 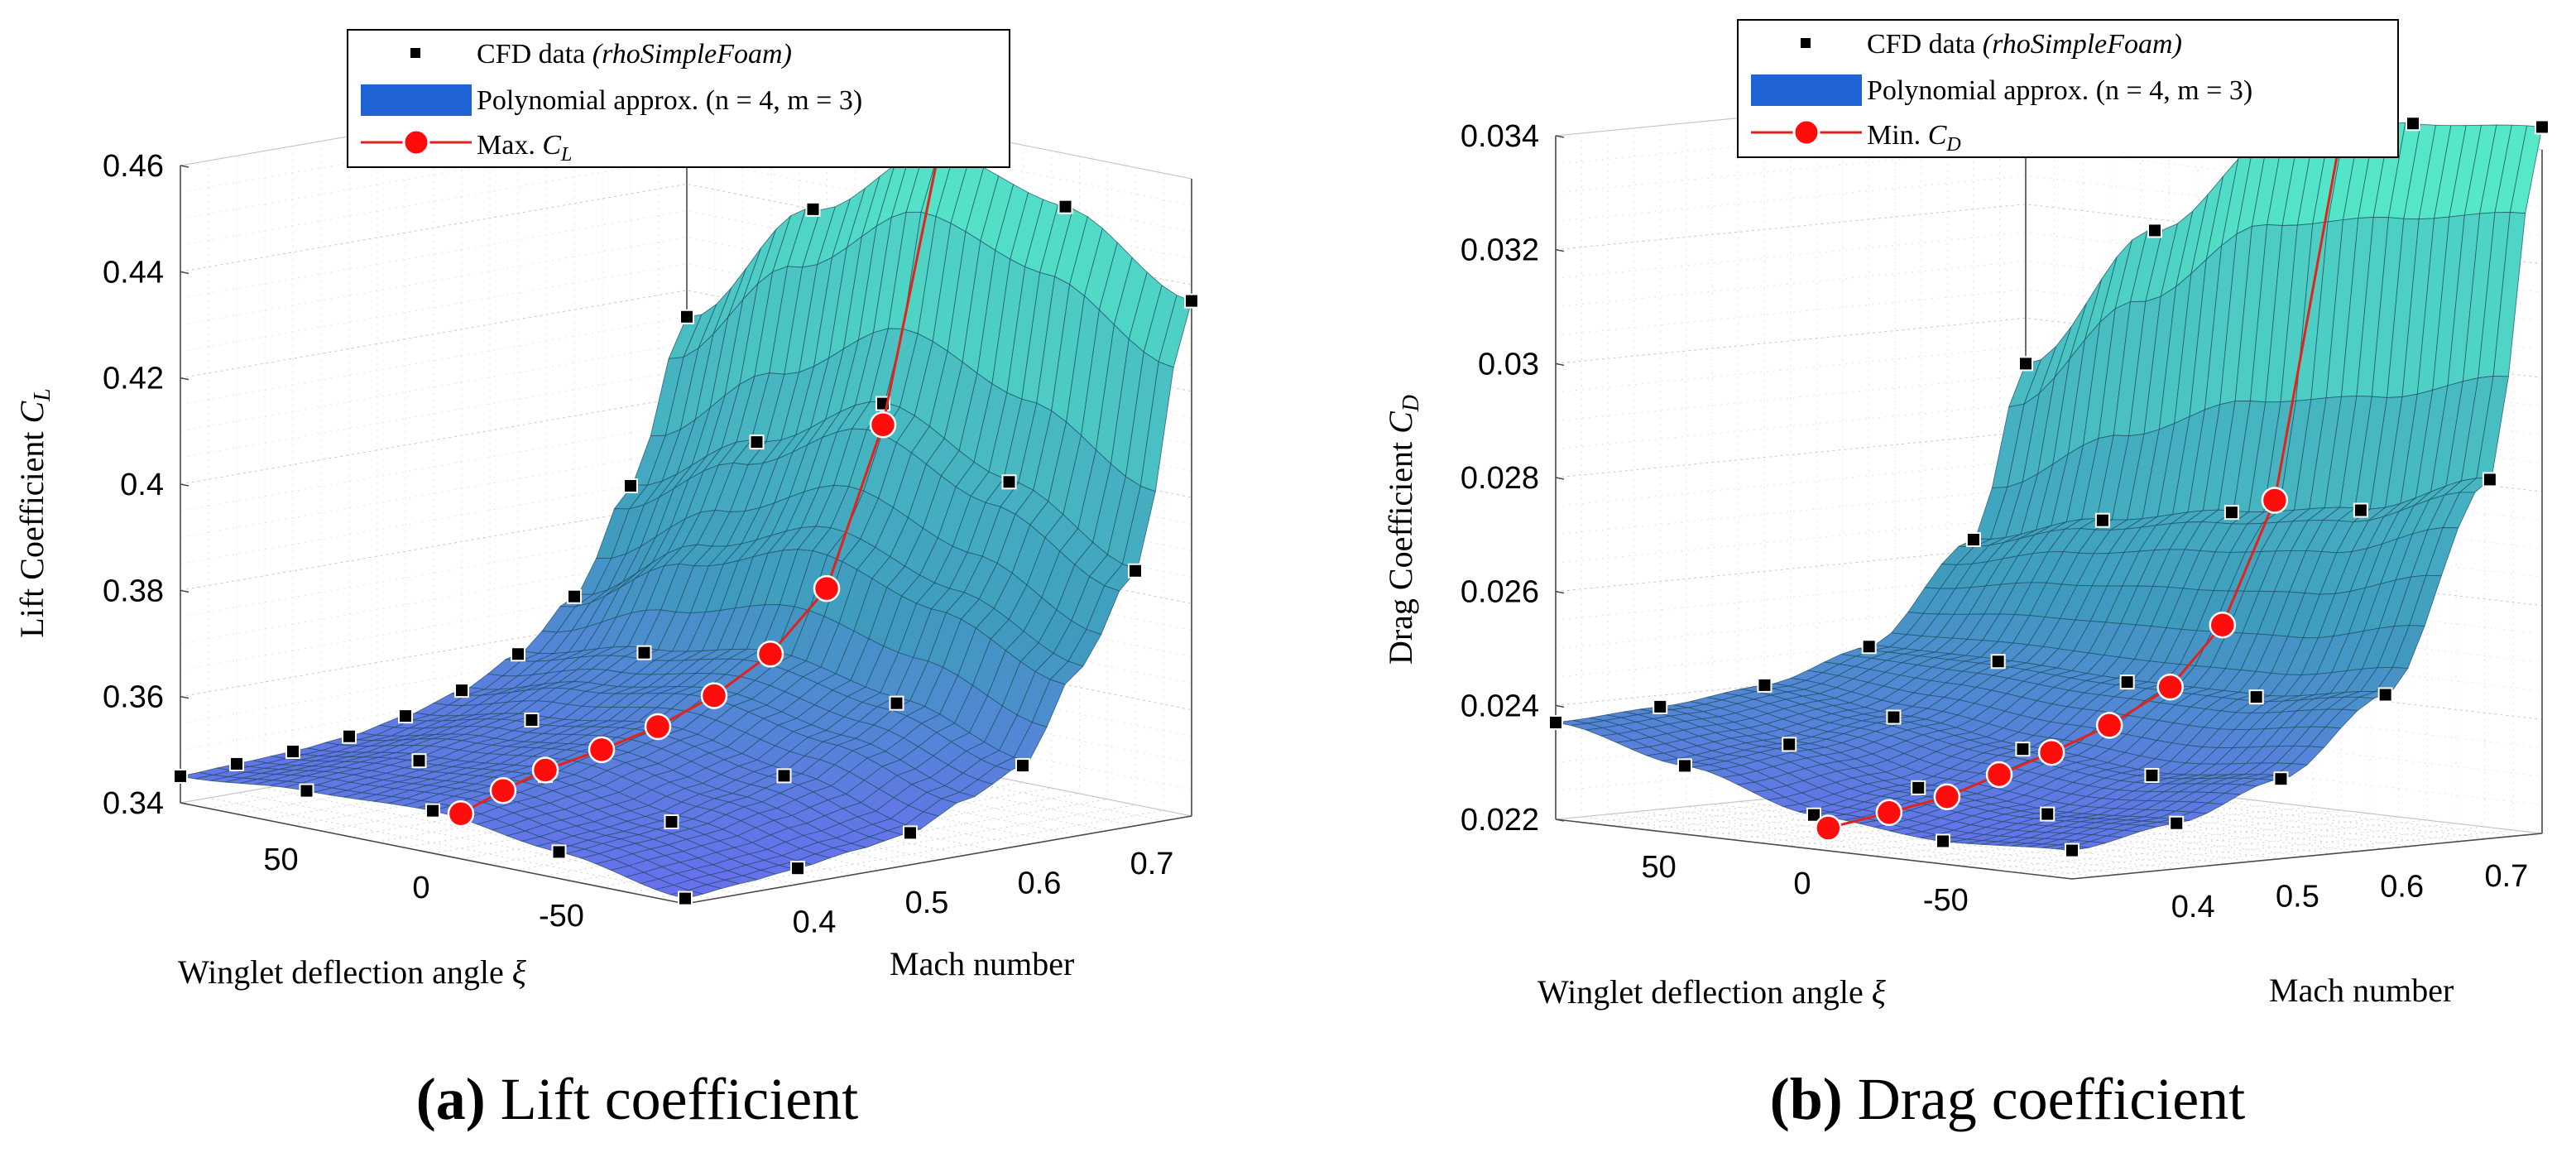 I want to click on panel-a-legend-path-marker, so click(x=416, y=142).